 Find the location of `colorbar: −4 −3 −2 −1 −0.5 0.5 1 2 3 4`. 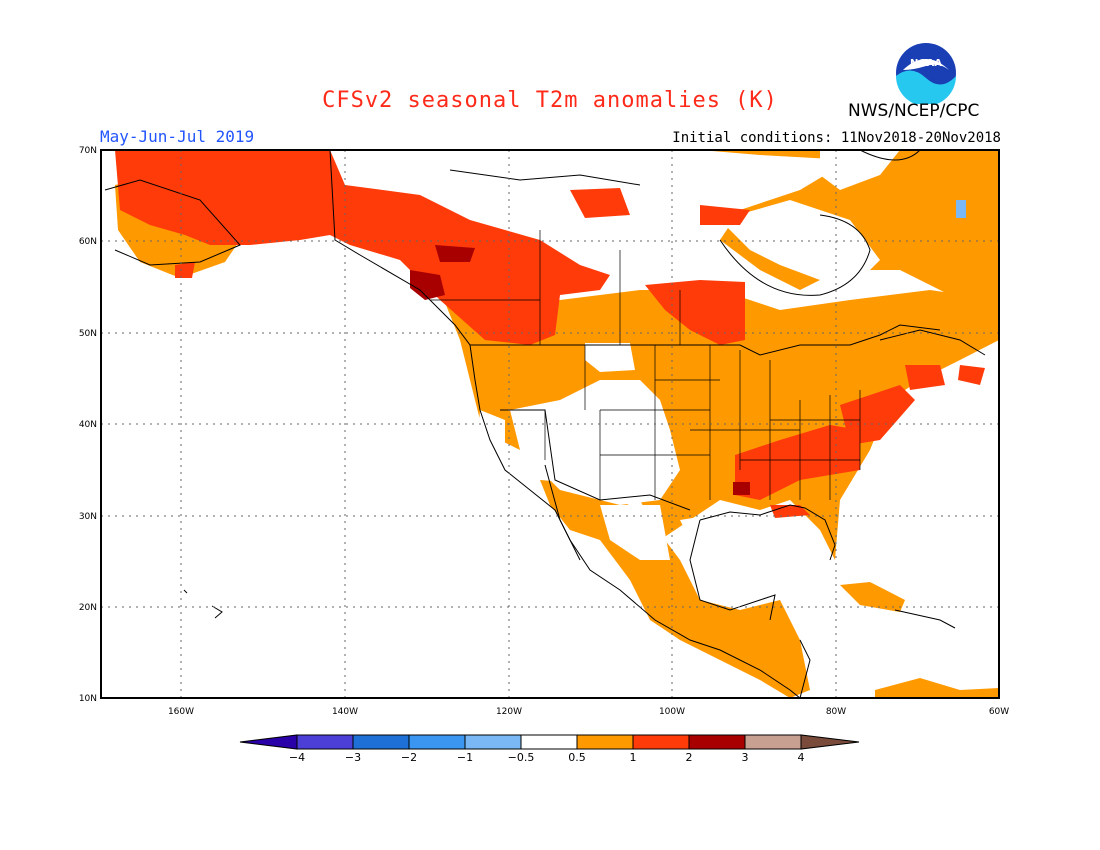

colorbar: −4 −3 −2 −1 −0.5 0.5 1 2 3 4 is located at coordinates (549, 749).